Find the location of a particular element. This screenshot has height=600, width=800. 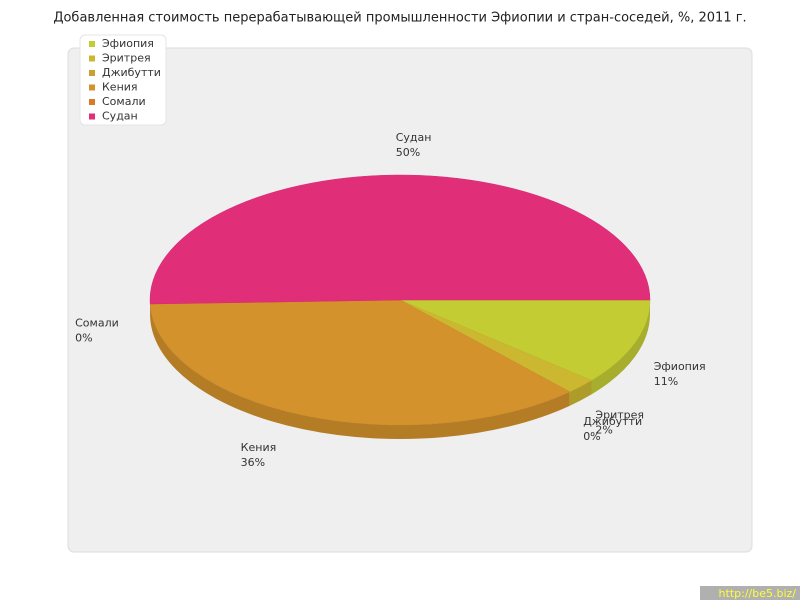

slice-label-name: Сомали is located at coordinates (97, 322).